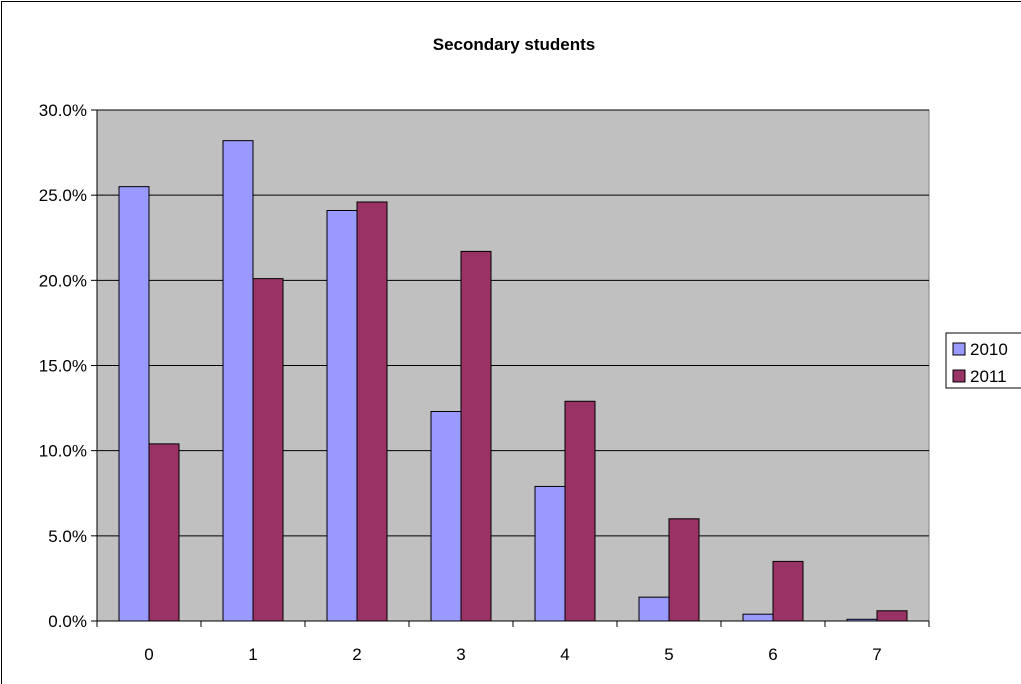 This screenshot has width=1021, height=684. Describe the element at coordinates (63, 366) in the screenshot. I see `y-tick-label: 15.0%` at that location.